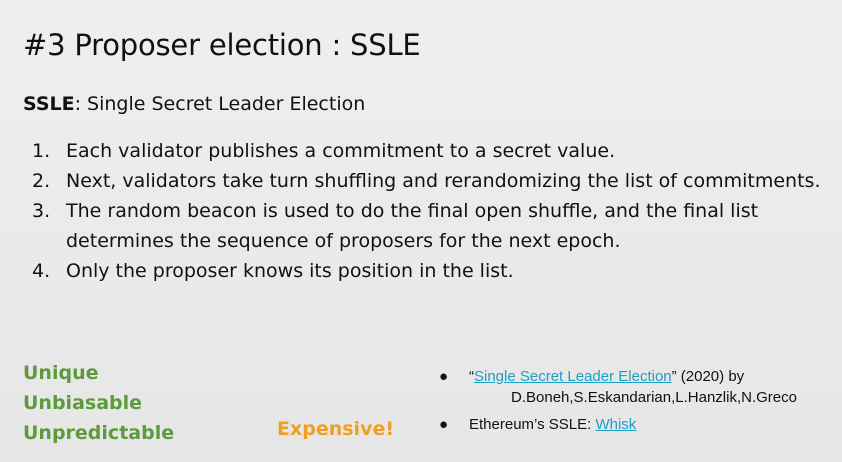 This screenshot has width=842, height=462. What do you see at coordinates (41, 181) in the screenshot?
I see `step-number: 2.` at bounding box center [41, 181].